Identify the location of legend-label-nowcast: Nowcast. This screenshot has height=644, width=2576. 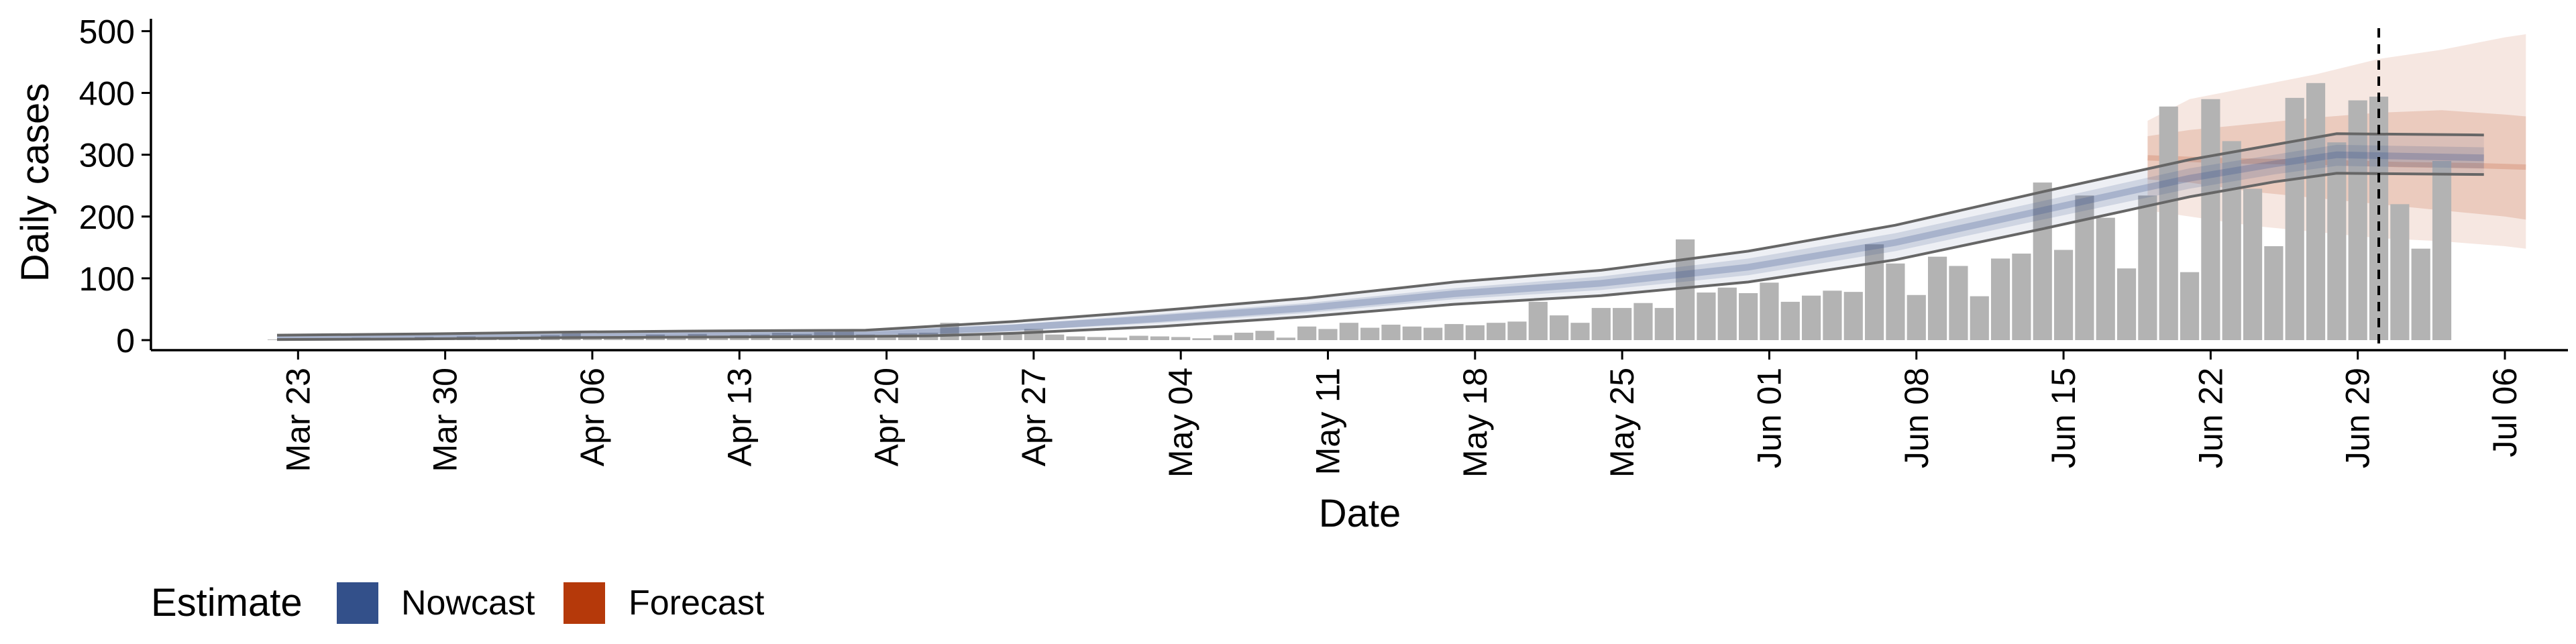
(468, 603).